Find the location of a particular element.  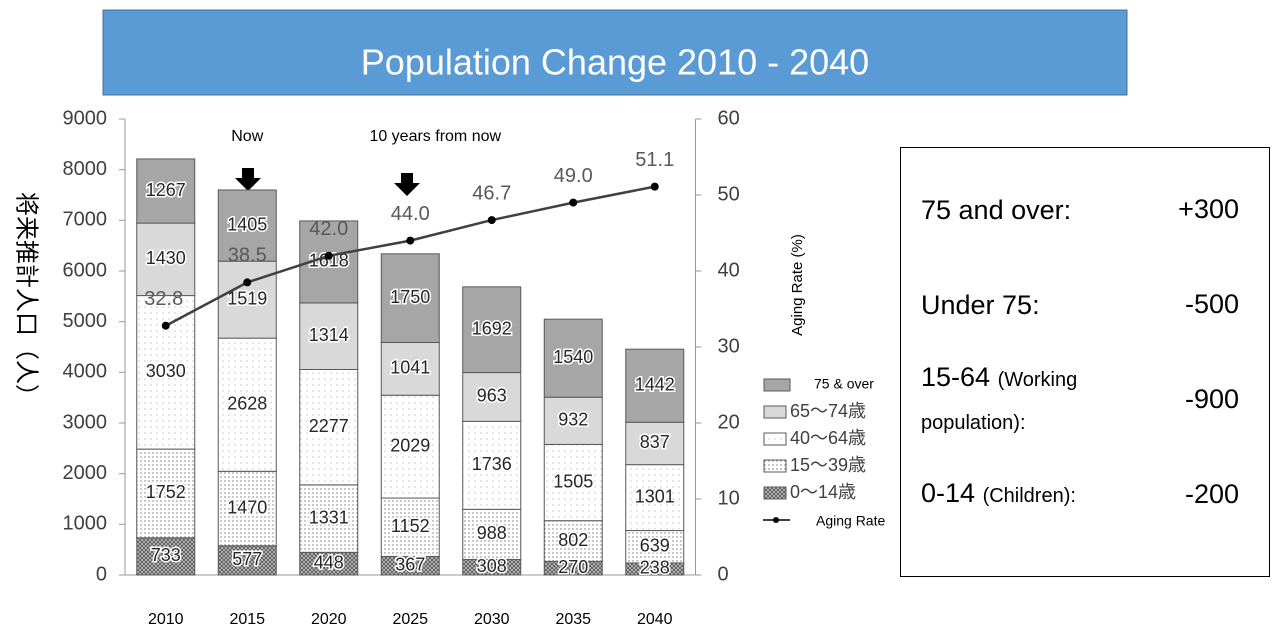

legend-label: Aging Rate is located at coordinates (850, 521).